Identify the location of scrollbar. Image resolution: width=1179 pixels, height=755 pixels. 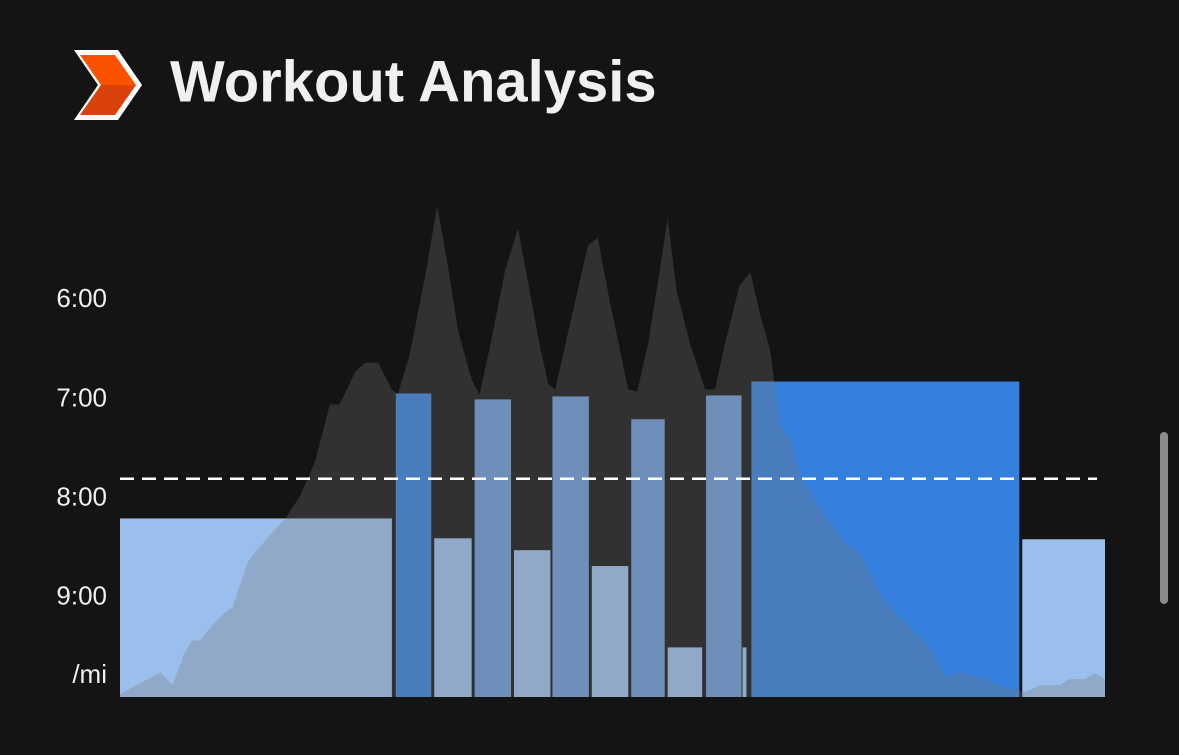
(1164, 518).